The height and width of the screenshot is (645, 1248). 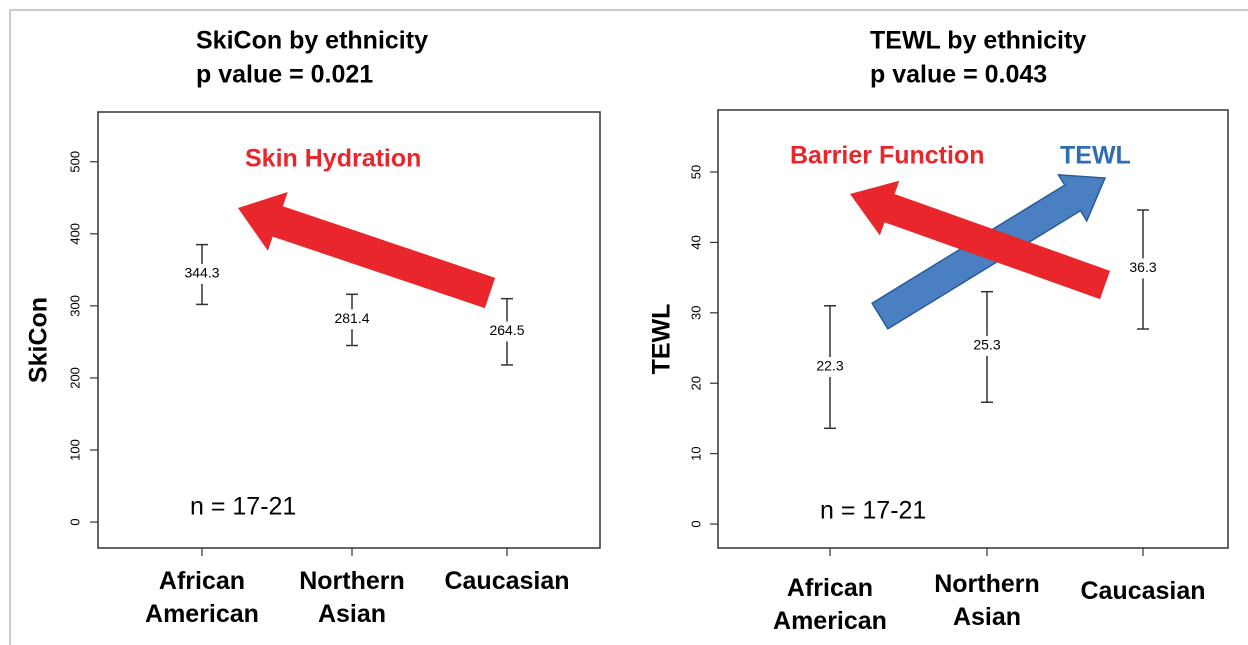 What do you see at coordinates (74, 450) in the screenshot?
I see `y-tick-label: 100` at bounding box center [74, 450].